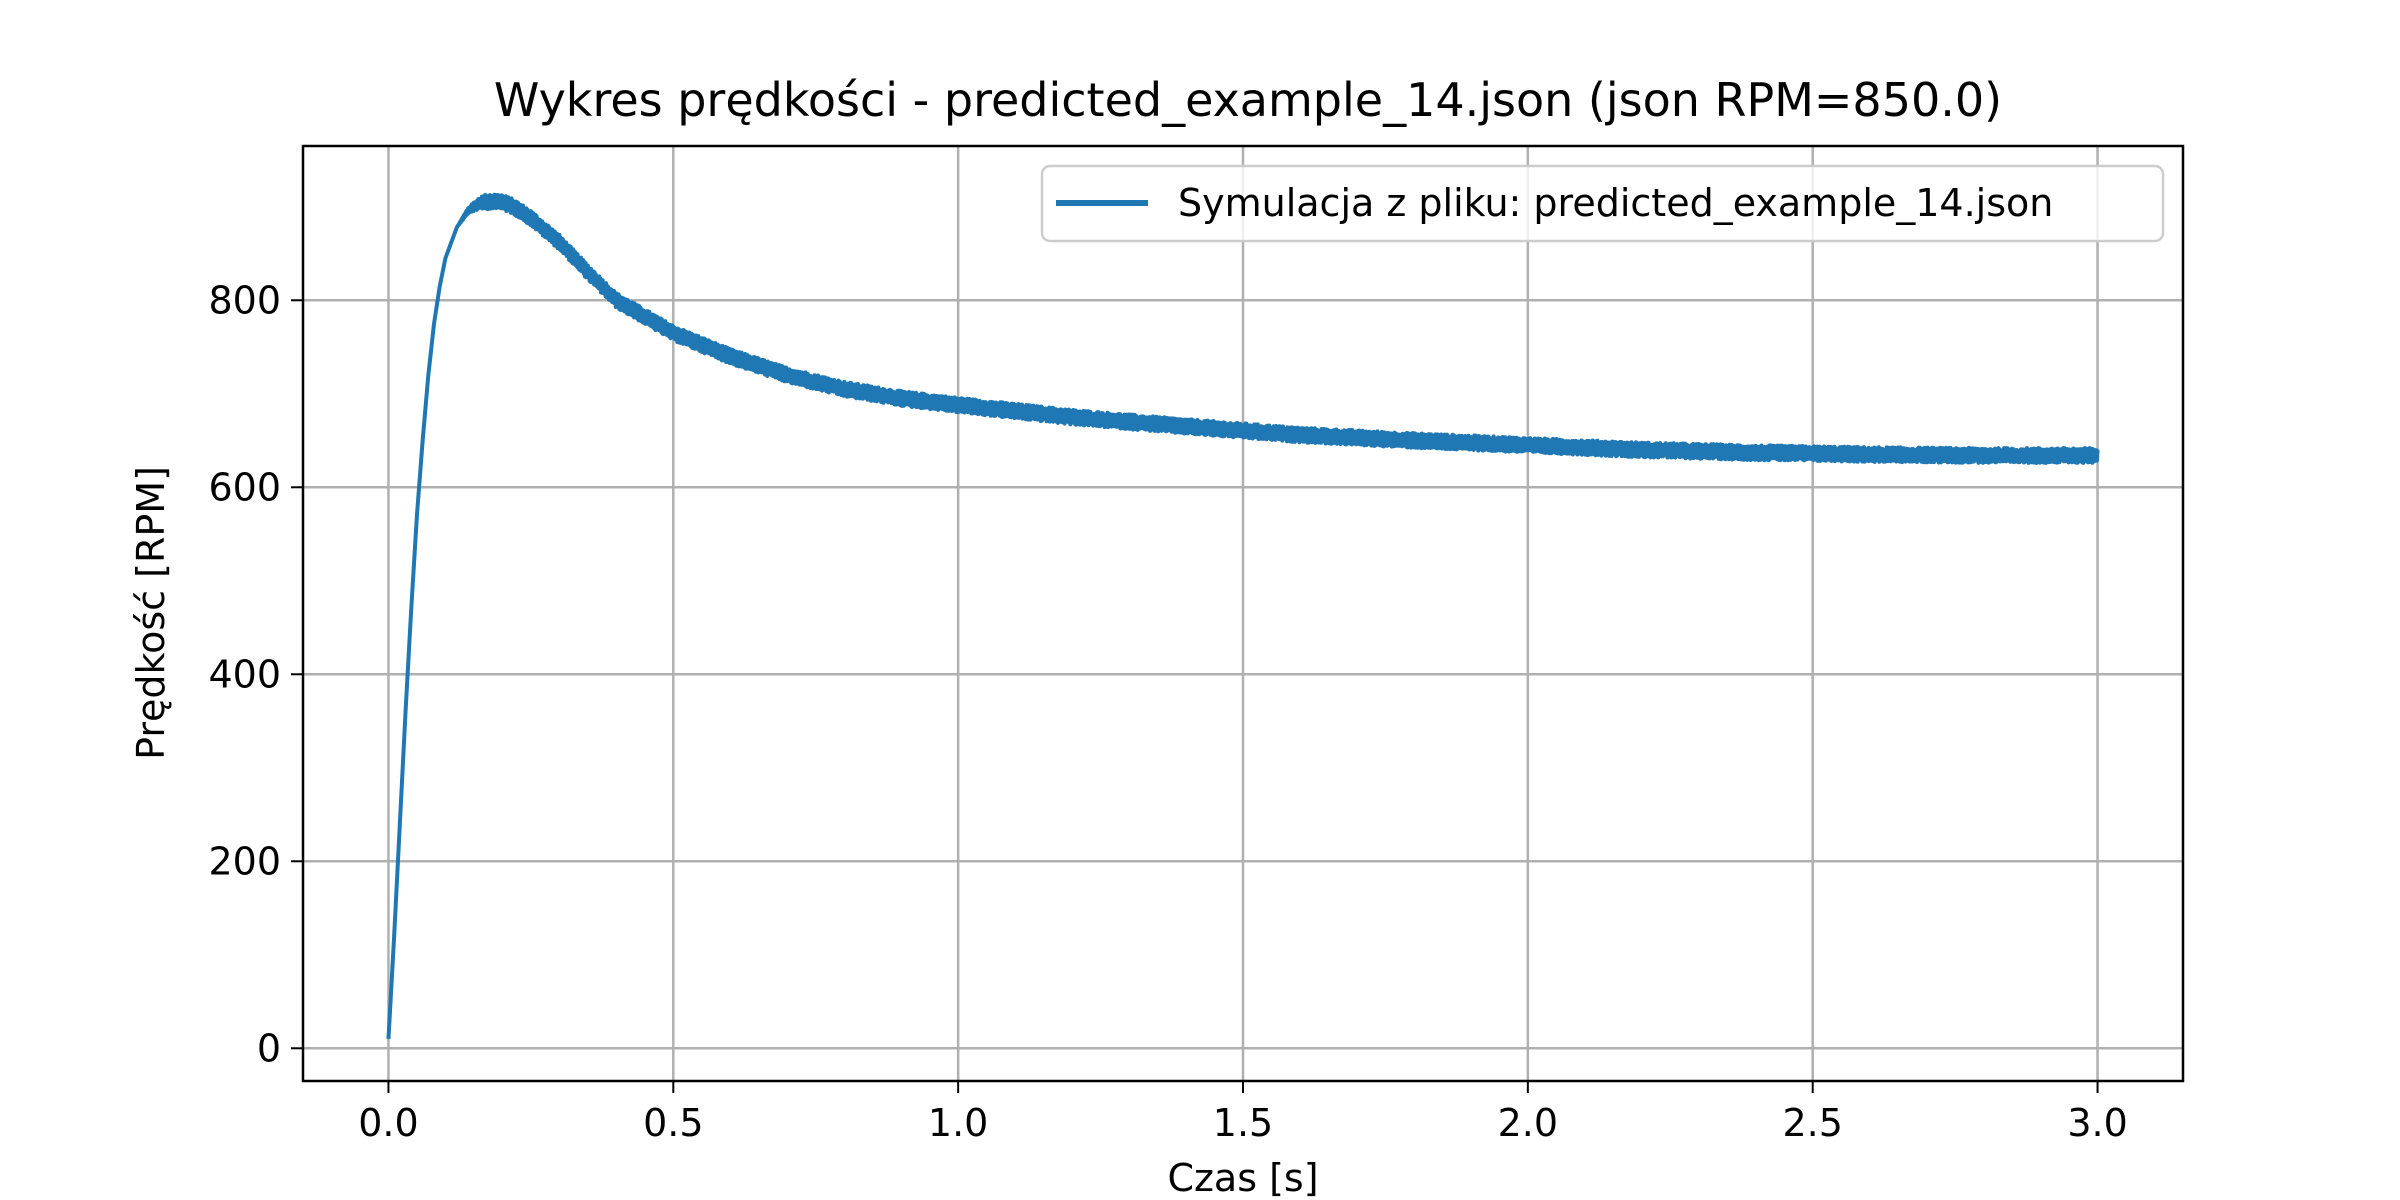 Image resolution: width=2400 pixels, height=1200 pixels. I want to click on y-tick-label: 800, so click(244, 300).